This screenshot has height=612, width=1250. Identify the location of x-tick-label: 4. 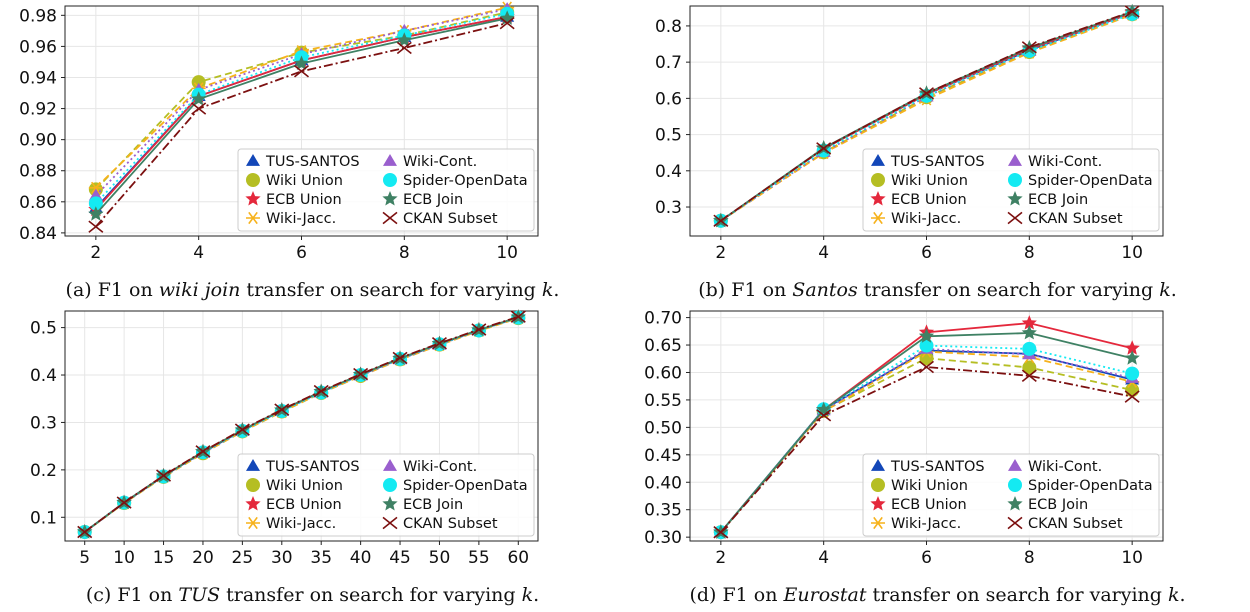
(823, 558).